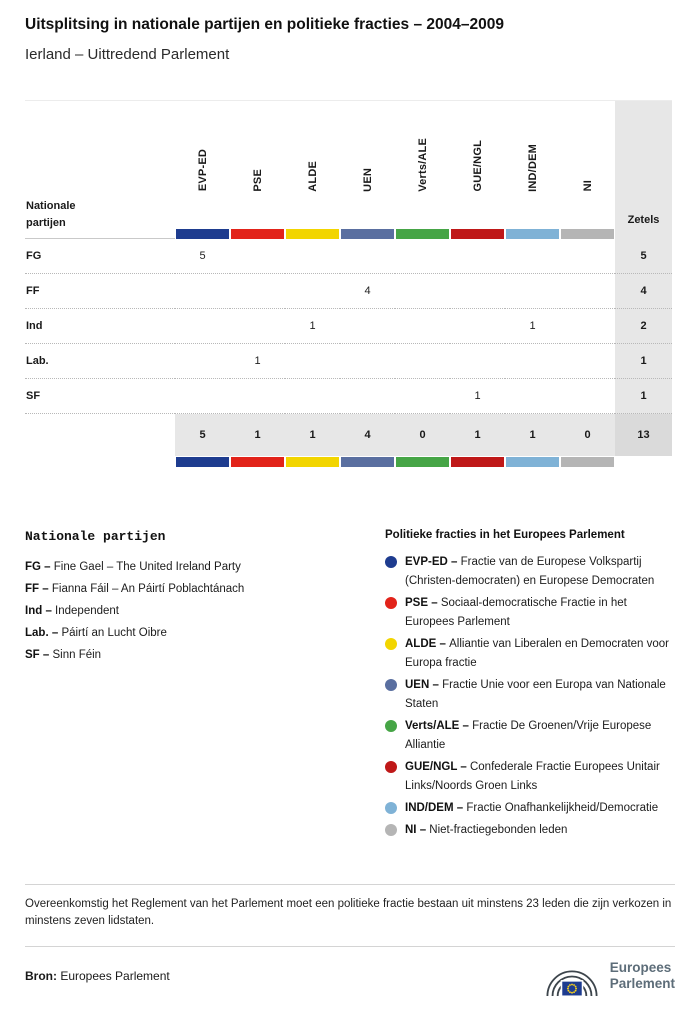 The width and height of the screenshot is (700, 1036). What do you see at coordinates (97, 976) in the screenshot?
I see `source-text: Bron: Europees Parlement` at bounding box center [97, 976].